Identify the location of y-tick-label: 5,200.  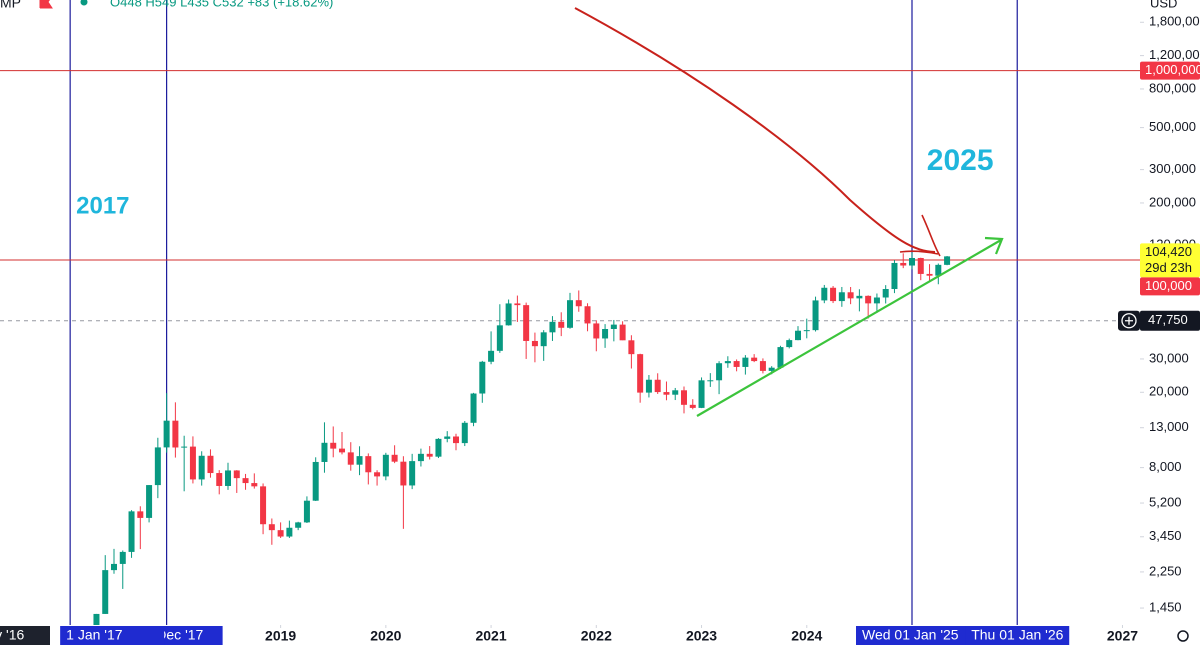
(1165, 501).